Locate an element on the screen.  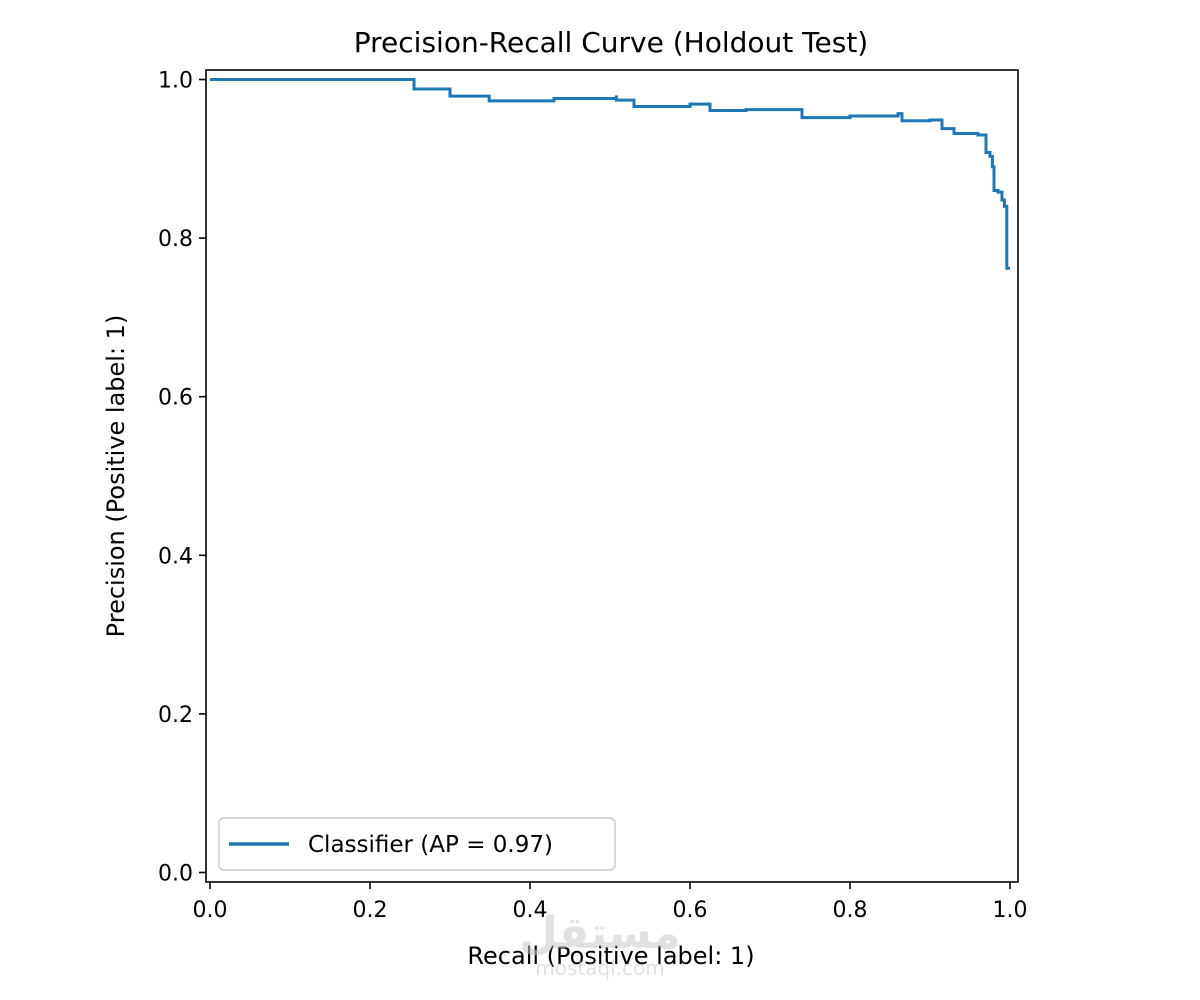
legend: Classifier (AP = 0.97) is located at coordinates (417, 844).